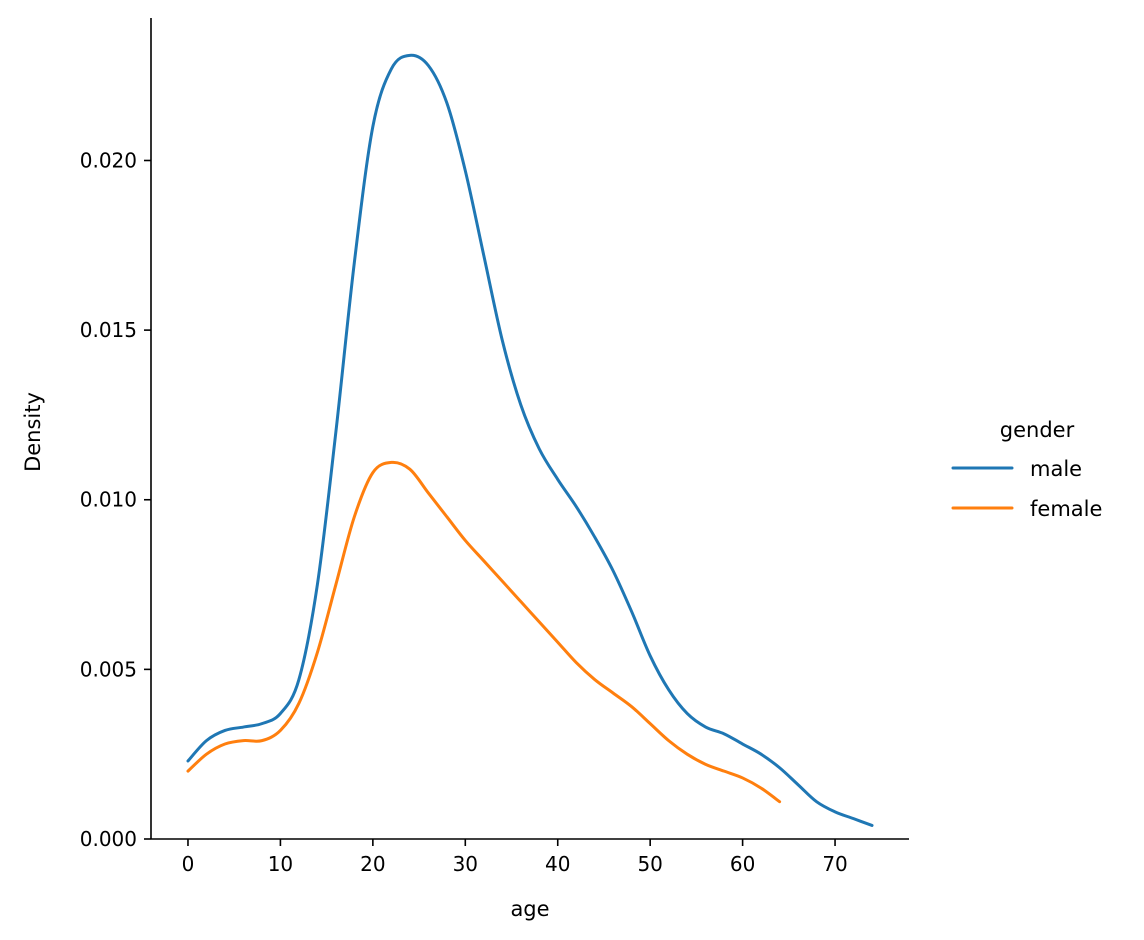 Image resolution: width=1144 pixels, height=940 pixels. I want to click on x-tick-label: 50, so click(649, 864).